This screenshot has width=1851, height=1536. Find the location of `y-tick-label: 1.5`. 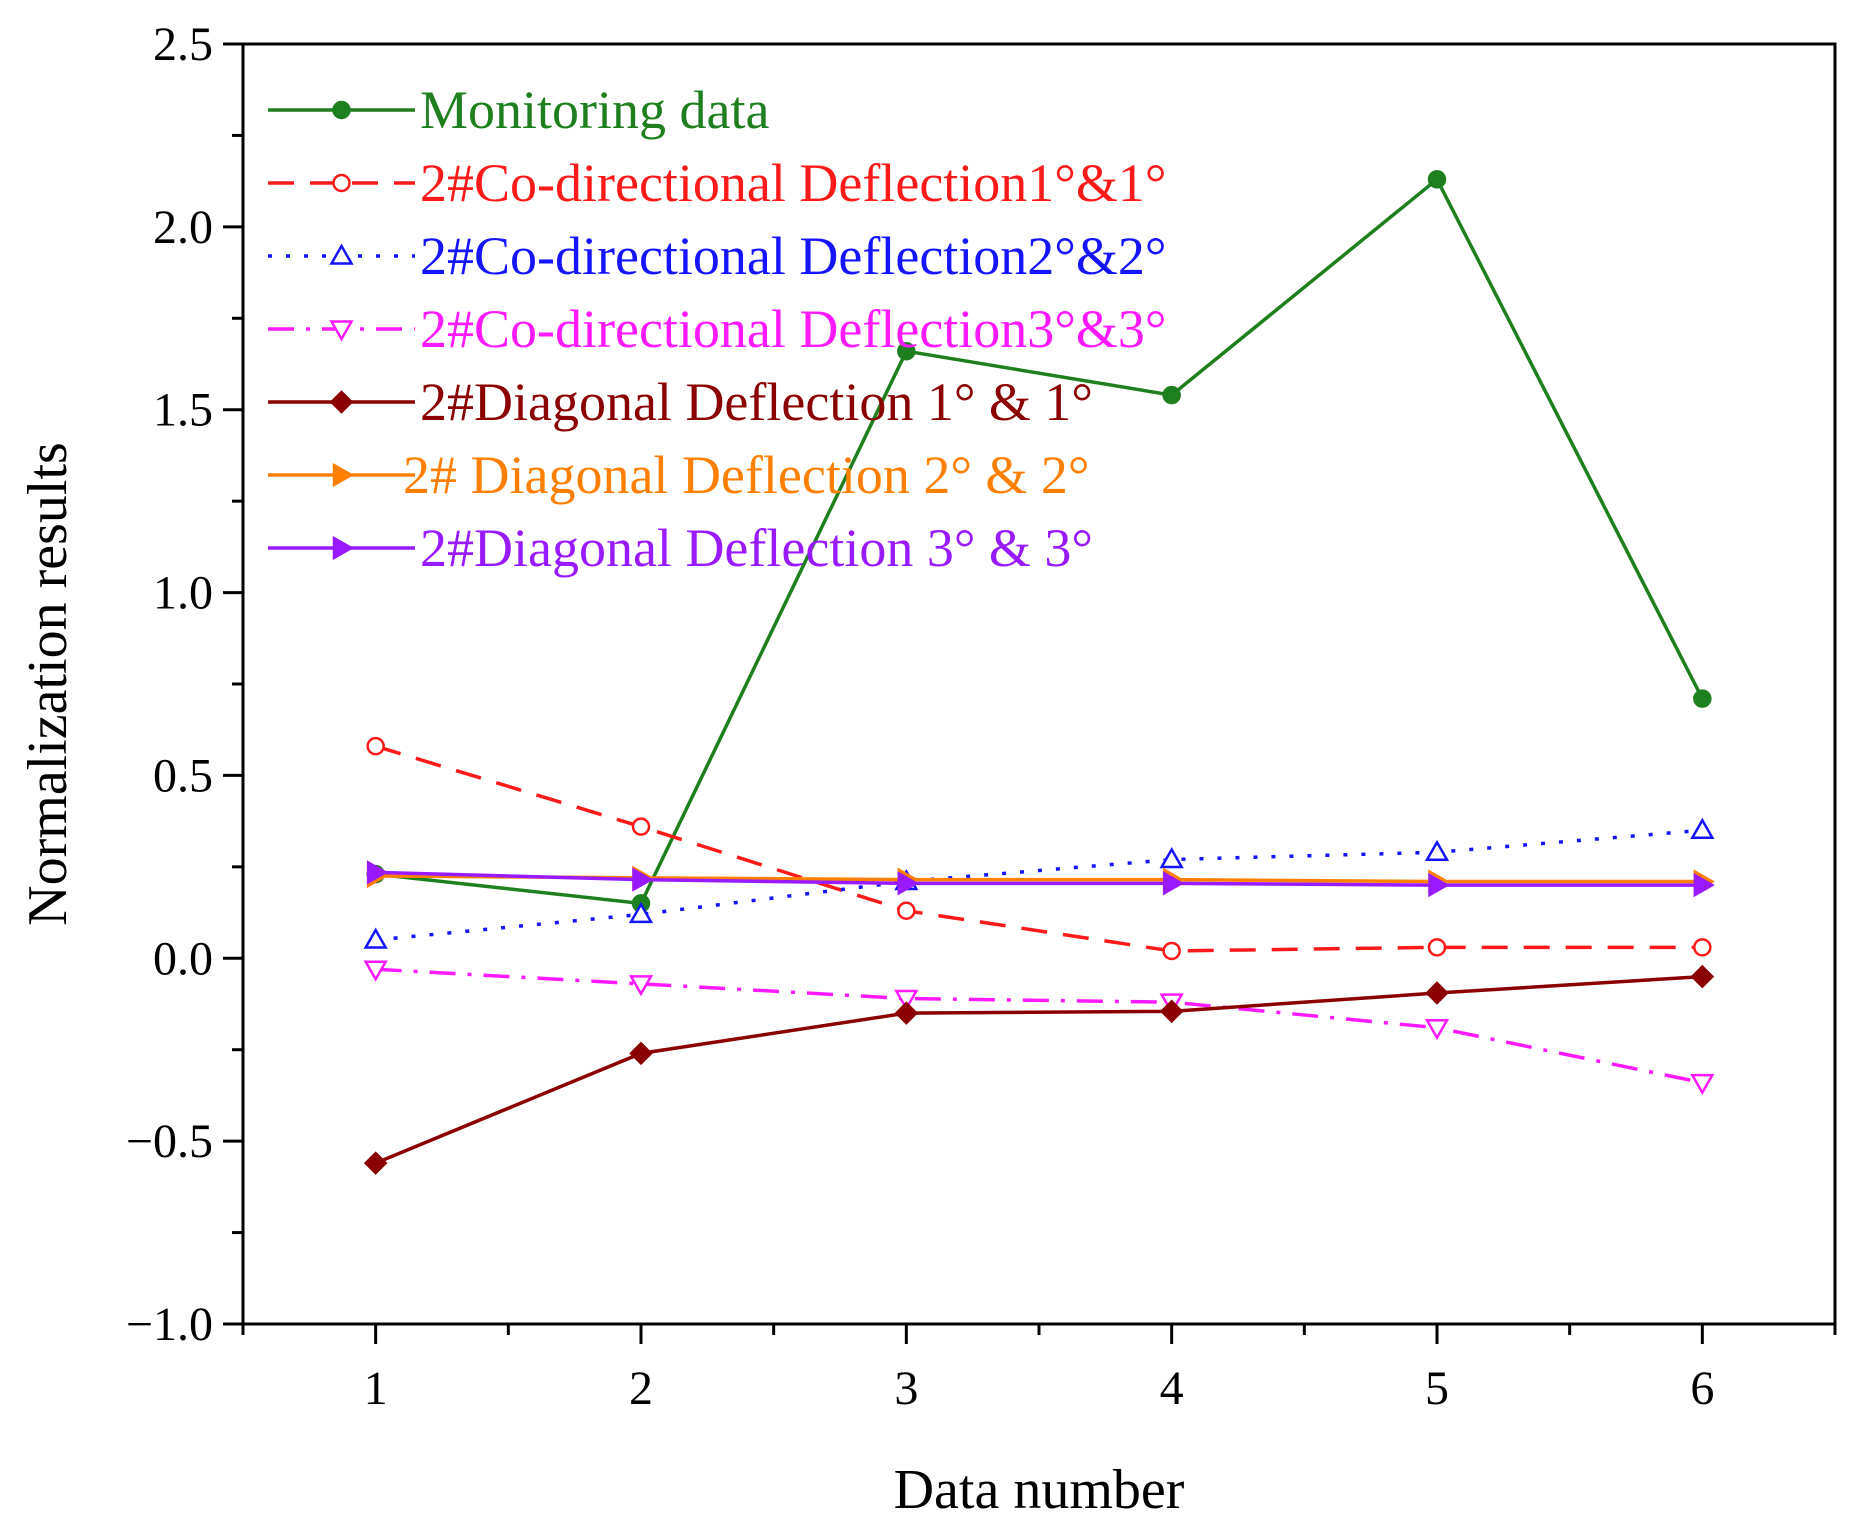

y-tick-label: 1.5 is located at coordinates (183, 410).